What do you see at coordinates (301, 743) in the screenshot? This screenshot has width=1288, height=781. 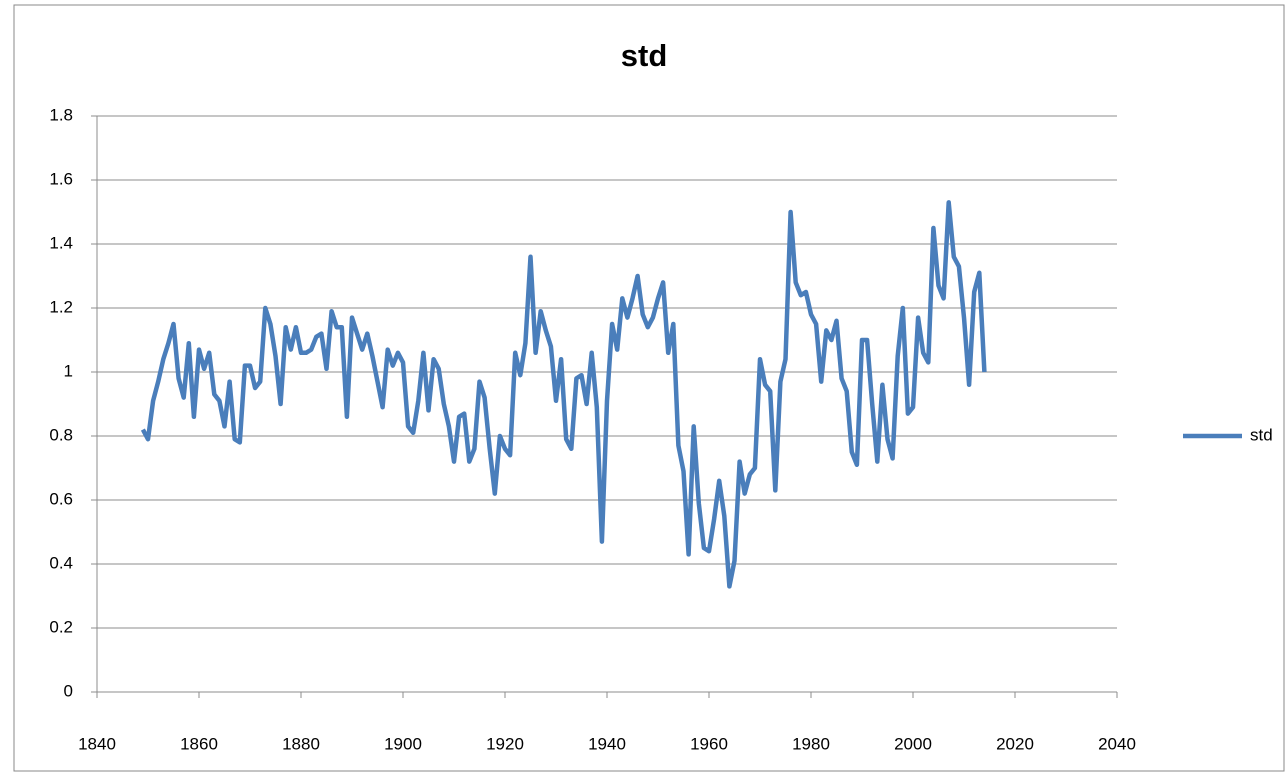 I see `x-tick-label: 1880` at bounding box center [301, 743].